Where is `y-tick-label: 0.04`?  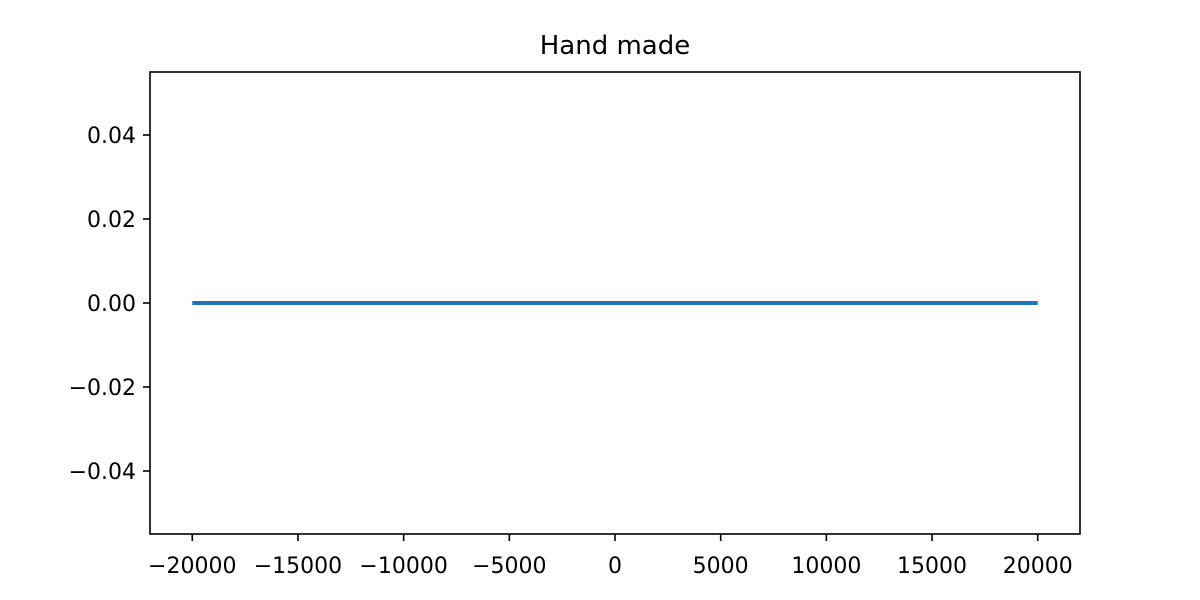
y-tick-label: 0.04 is located at coordinates (111, 136).